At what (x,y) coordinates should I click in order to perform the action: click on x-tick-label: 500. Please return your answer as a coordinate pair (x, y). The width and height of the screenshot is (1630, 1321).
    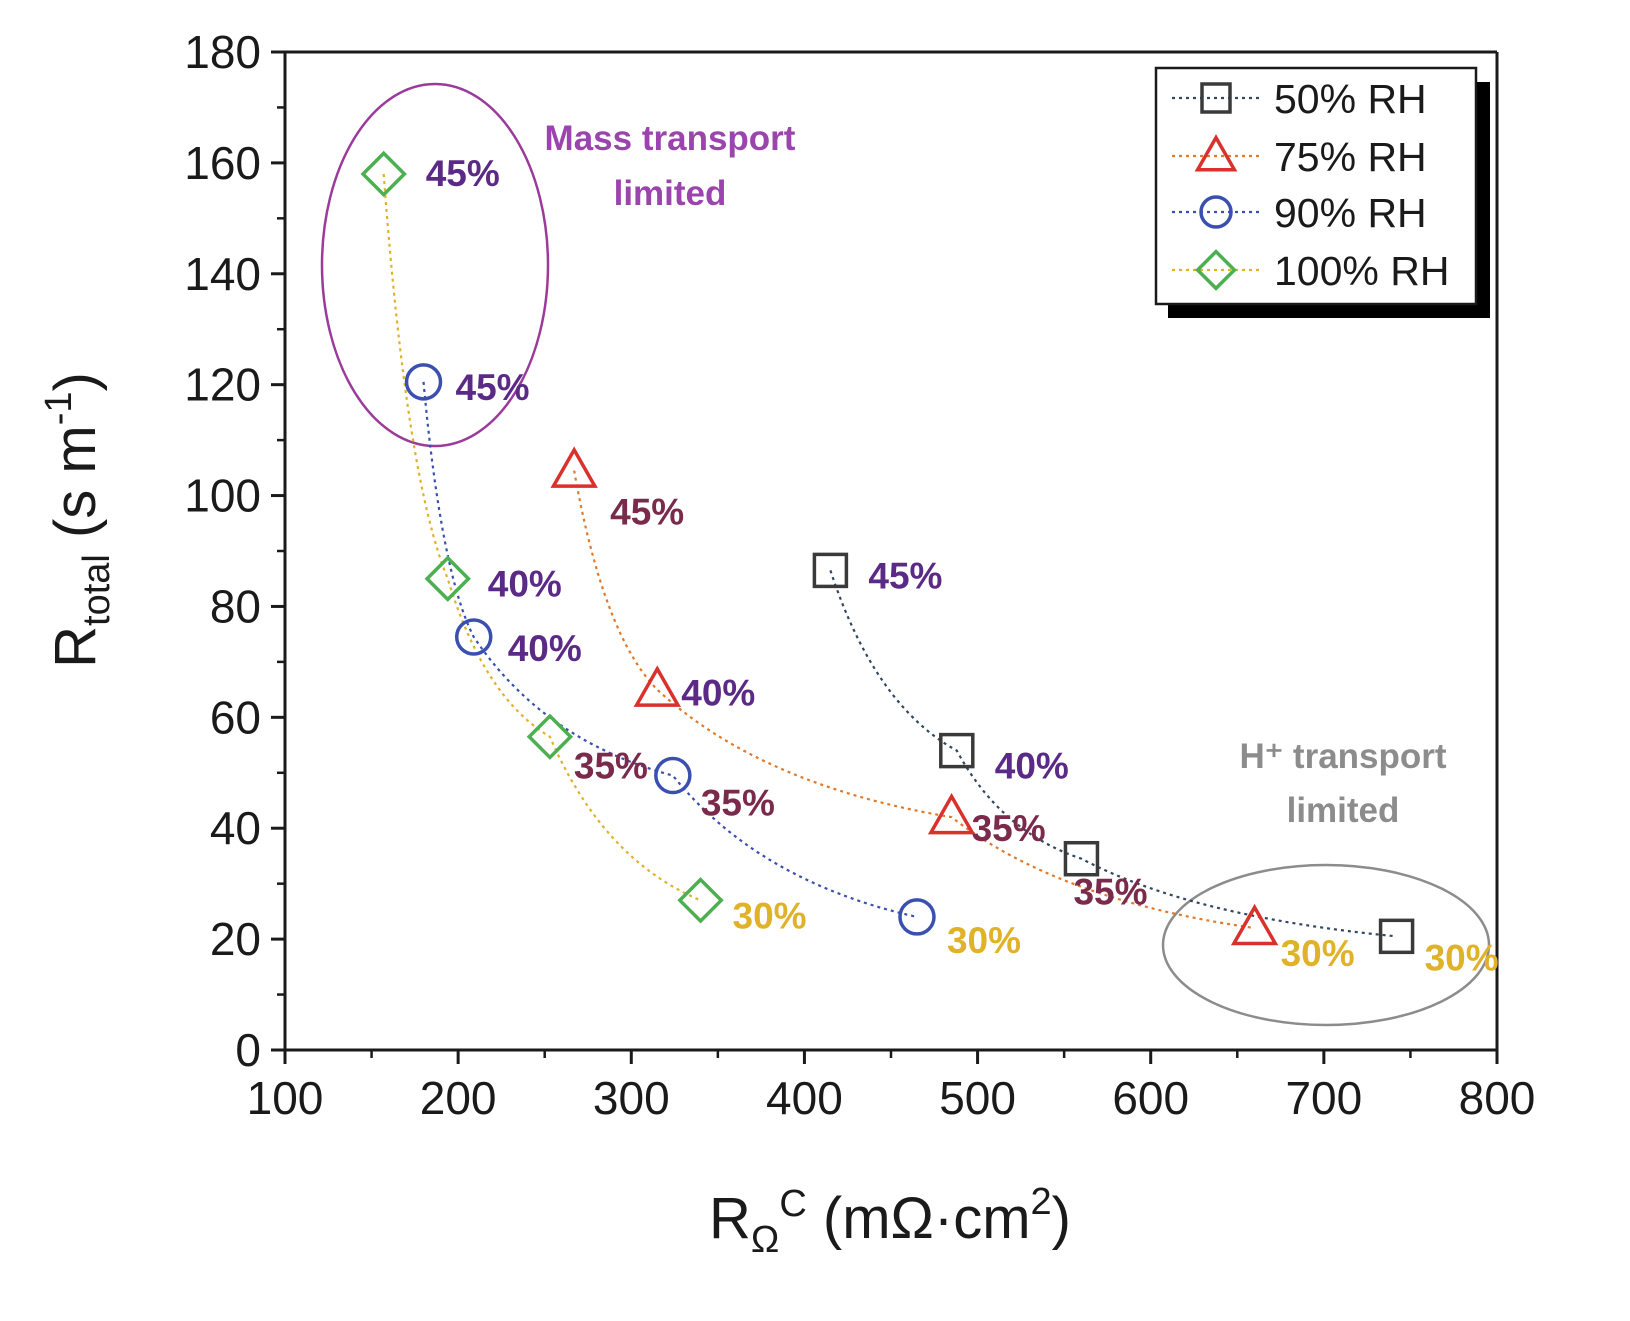
    Looking at the image, I should click on (977, 1098).